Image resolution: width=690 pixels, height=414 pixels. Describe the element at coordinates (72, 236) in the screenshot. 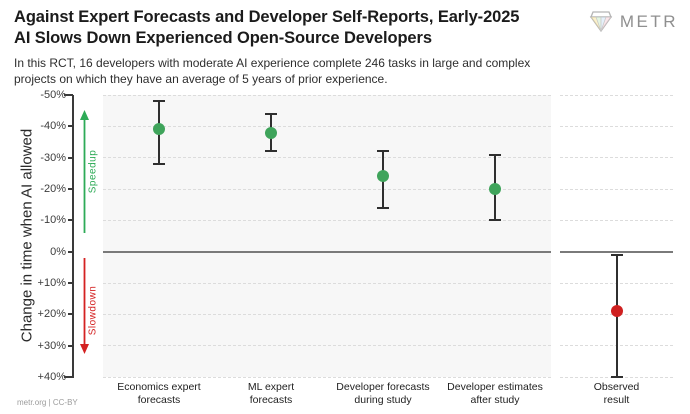

I see `y-axis-line` at that location.